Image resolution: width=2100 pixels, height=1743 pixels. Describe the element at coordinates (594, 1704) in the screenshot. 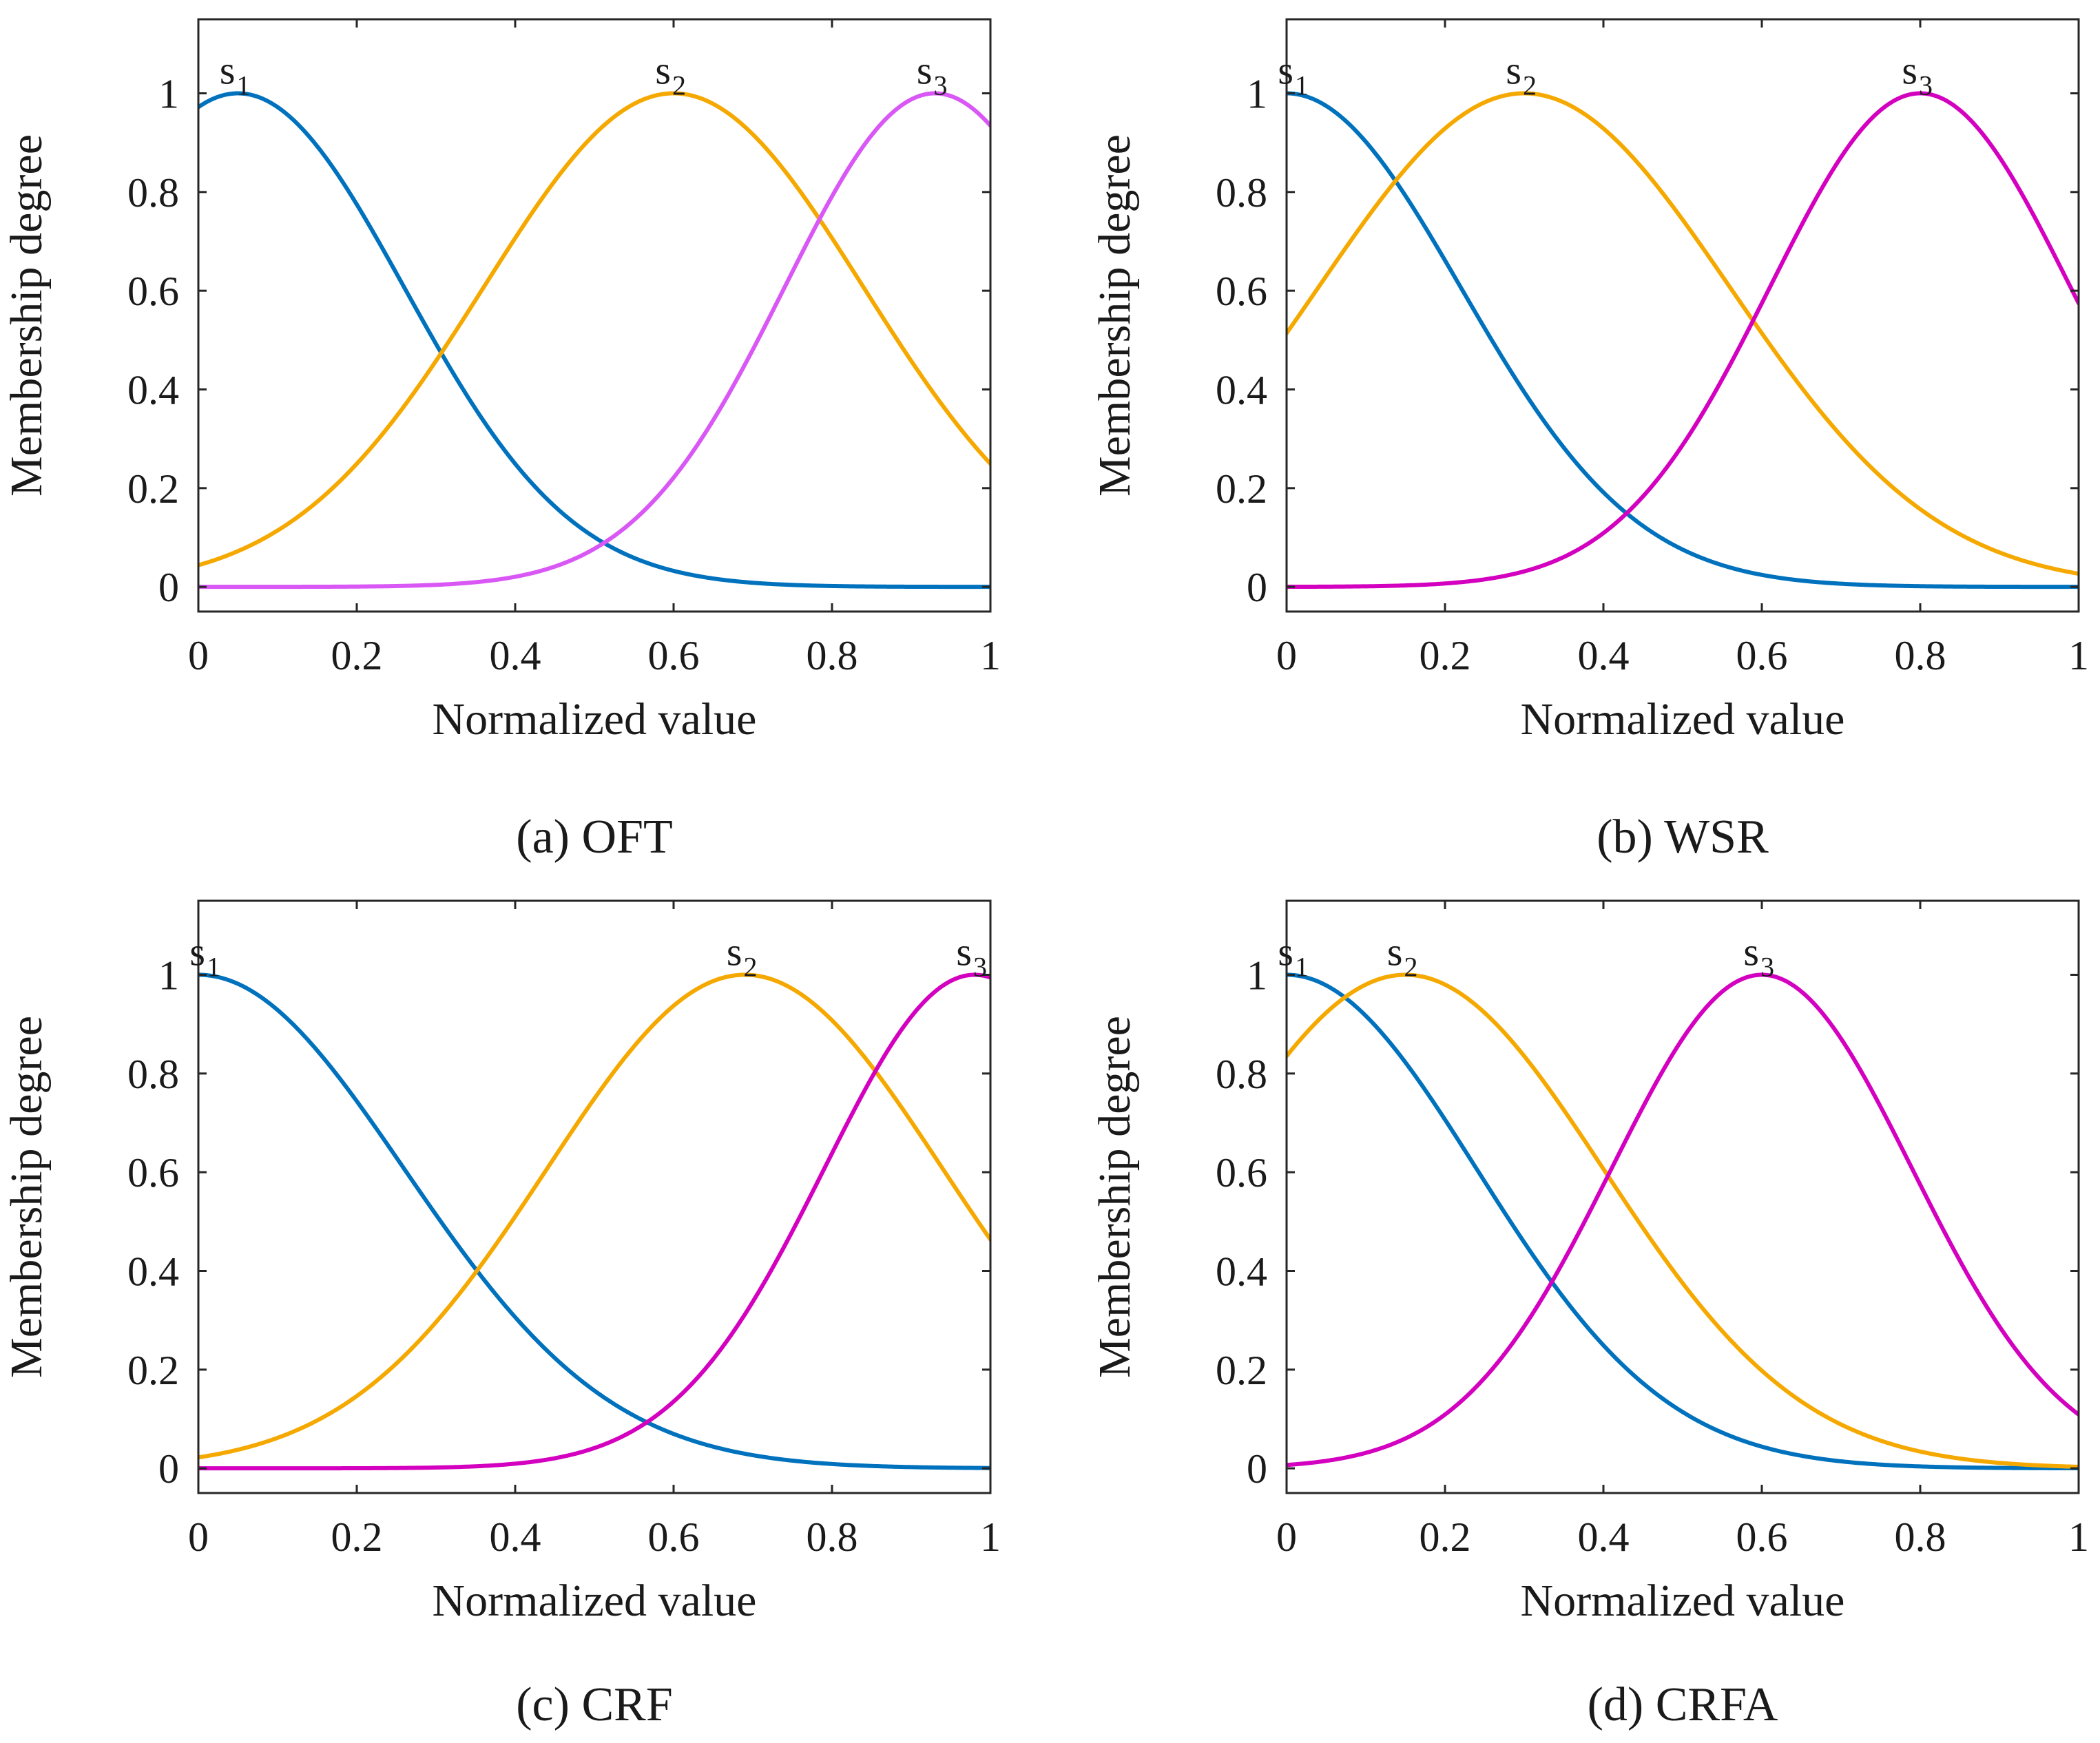

I see `panel-caption: (c) CRF` at that location.